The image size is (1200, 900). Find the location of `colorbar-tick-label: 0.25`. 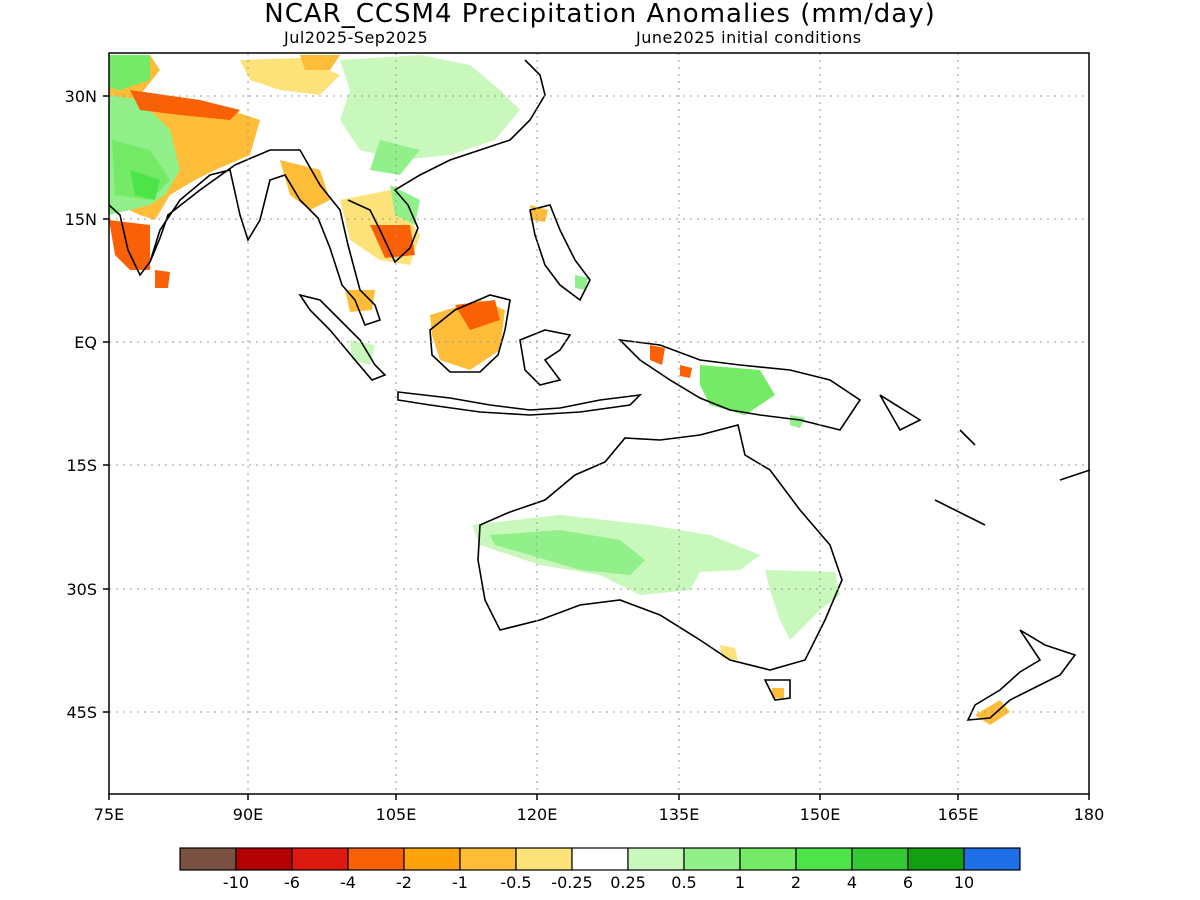

colorbar-tick-label: 0.25 is located at coordinates (628, 882).